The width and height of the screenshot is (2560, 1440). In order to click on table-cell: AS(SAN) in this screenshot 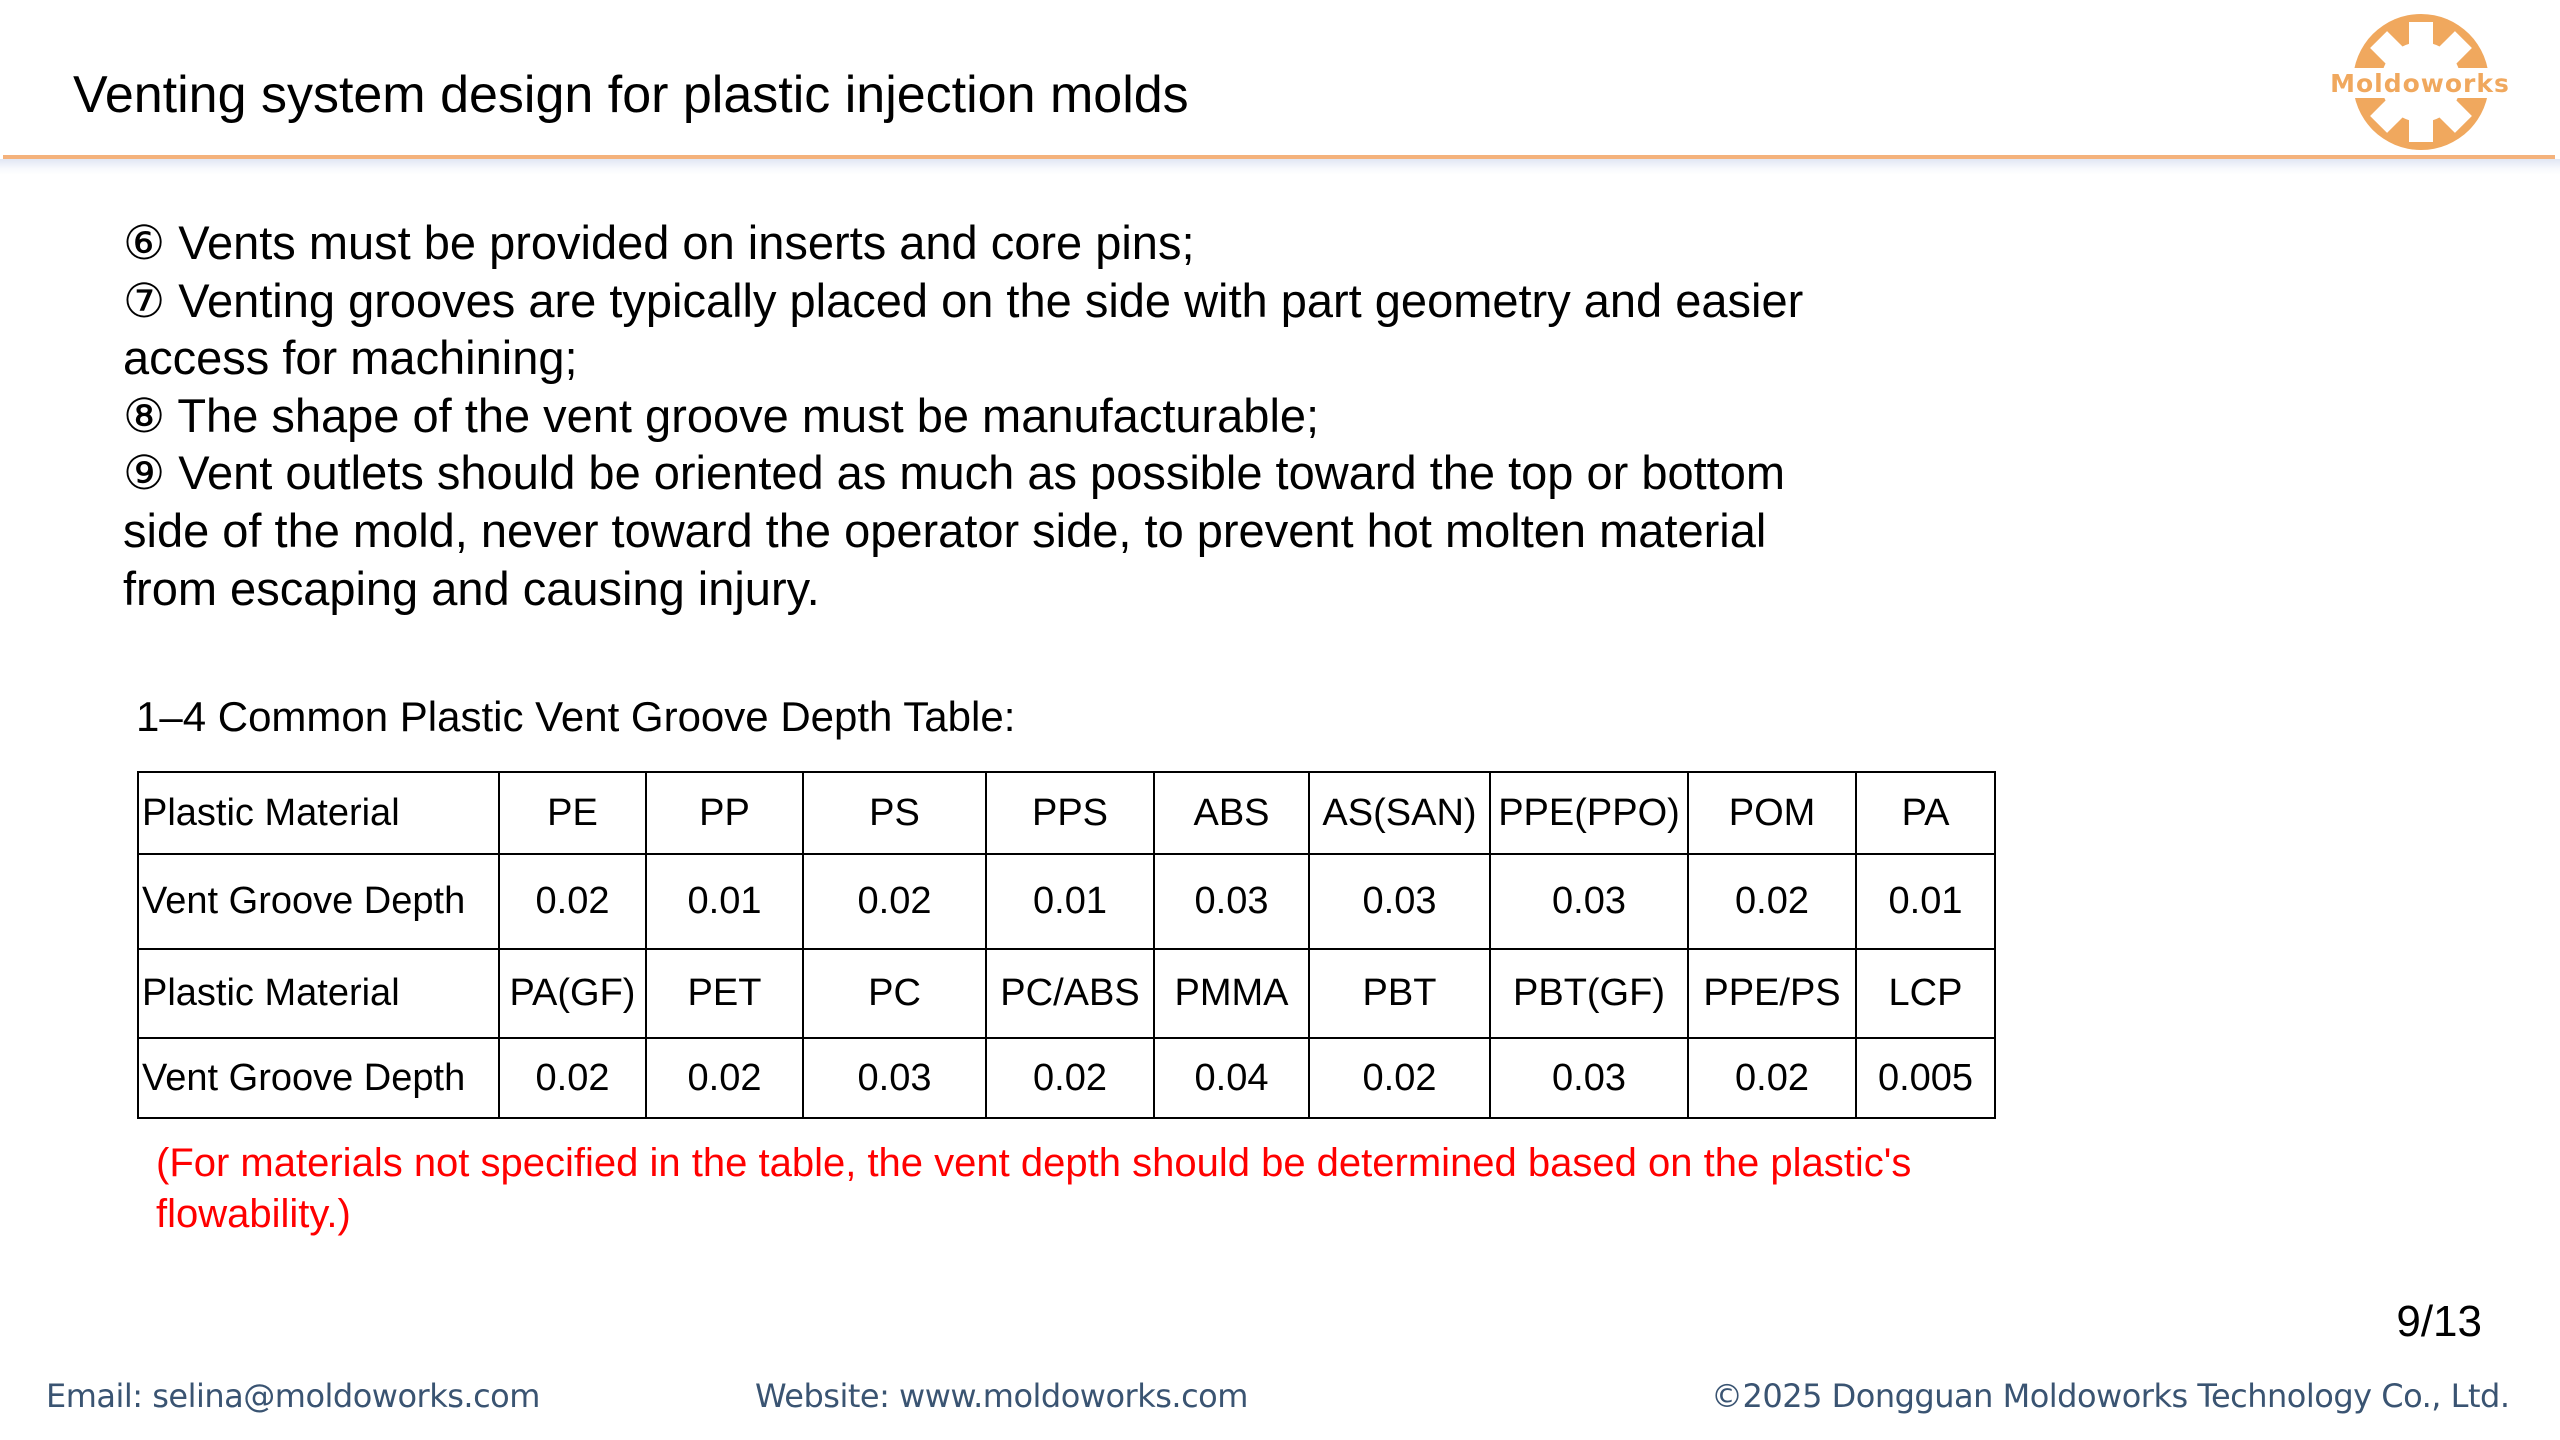, I will do `click(1399, 813)`.